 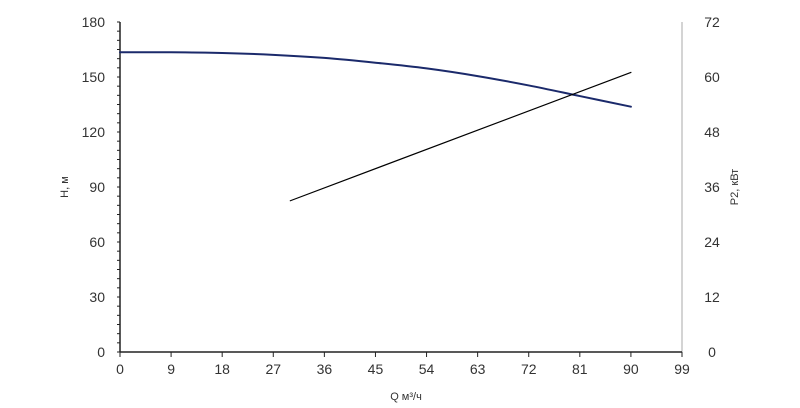 I want to click on y-right-tick-label: 0, so click(x=712, y=352).